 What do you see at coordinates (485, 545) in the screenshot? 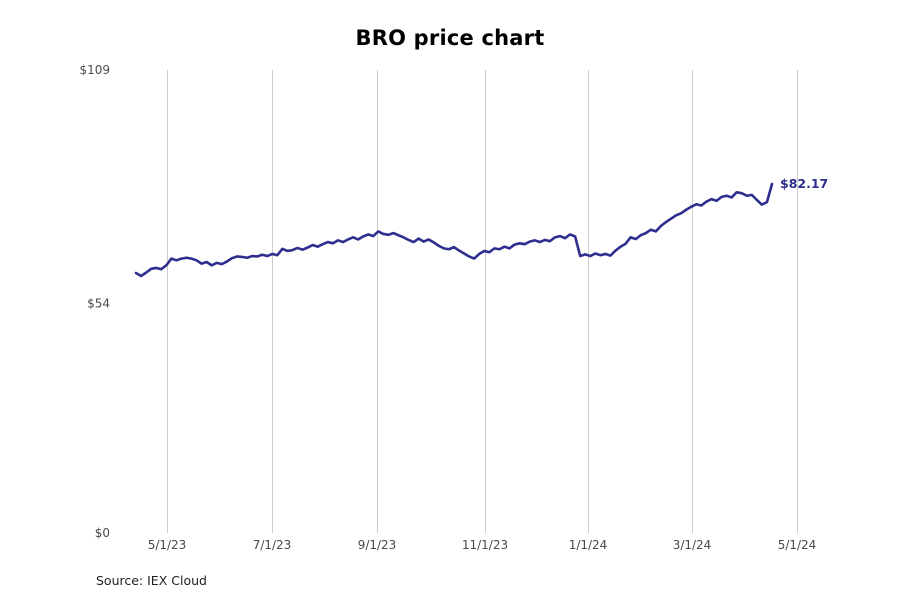
I see `x-axis-tick-label: 11/1/23` at bounding box center [485, 545].